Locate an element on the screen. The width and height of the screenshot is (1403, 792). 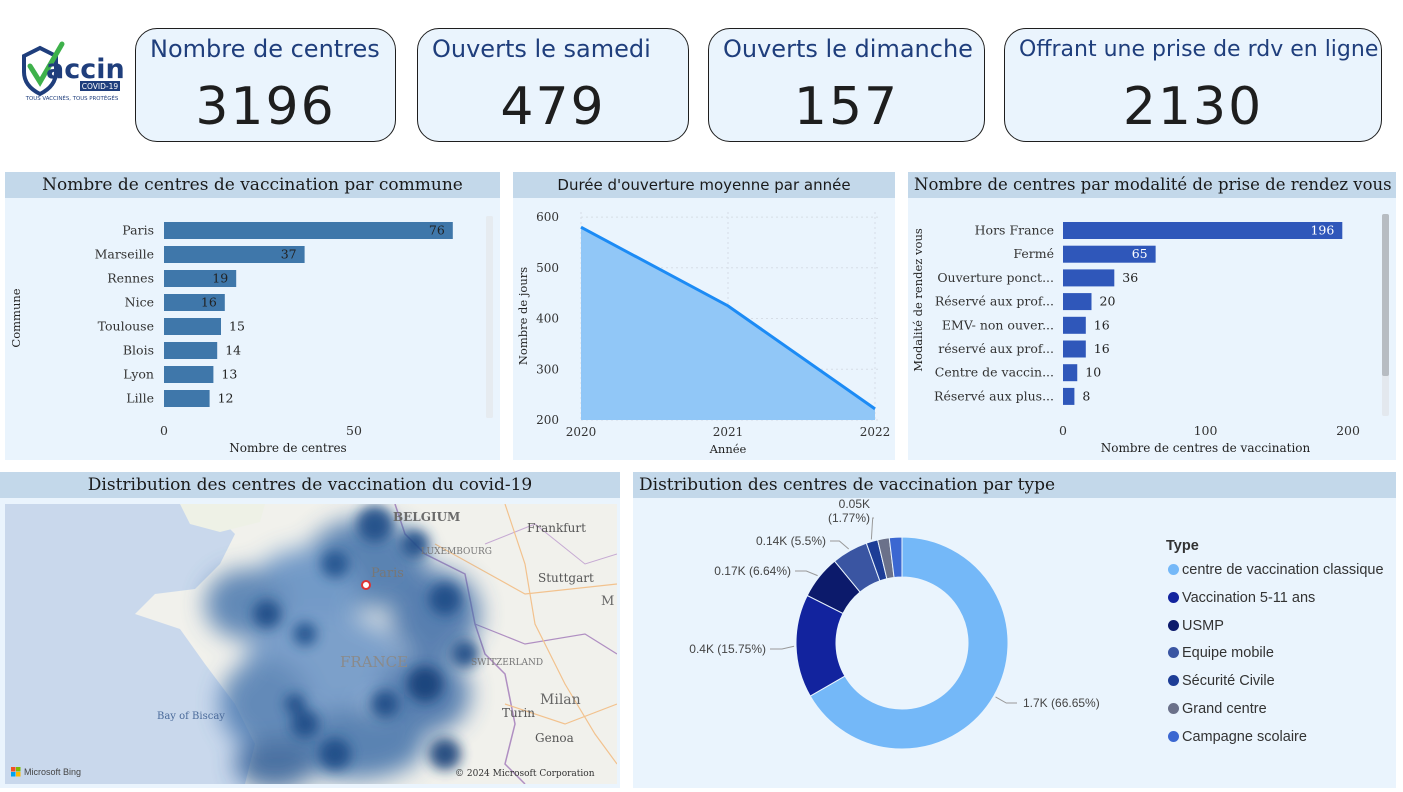
legend-label: Grand centre is located at coordinates (1224, 709).